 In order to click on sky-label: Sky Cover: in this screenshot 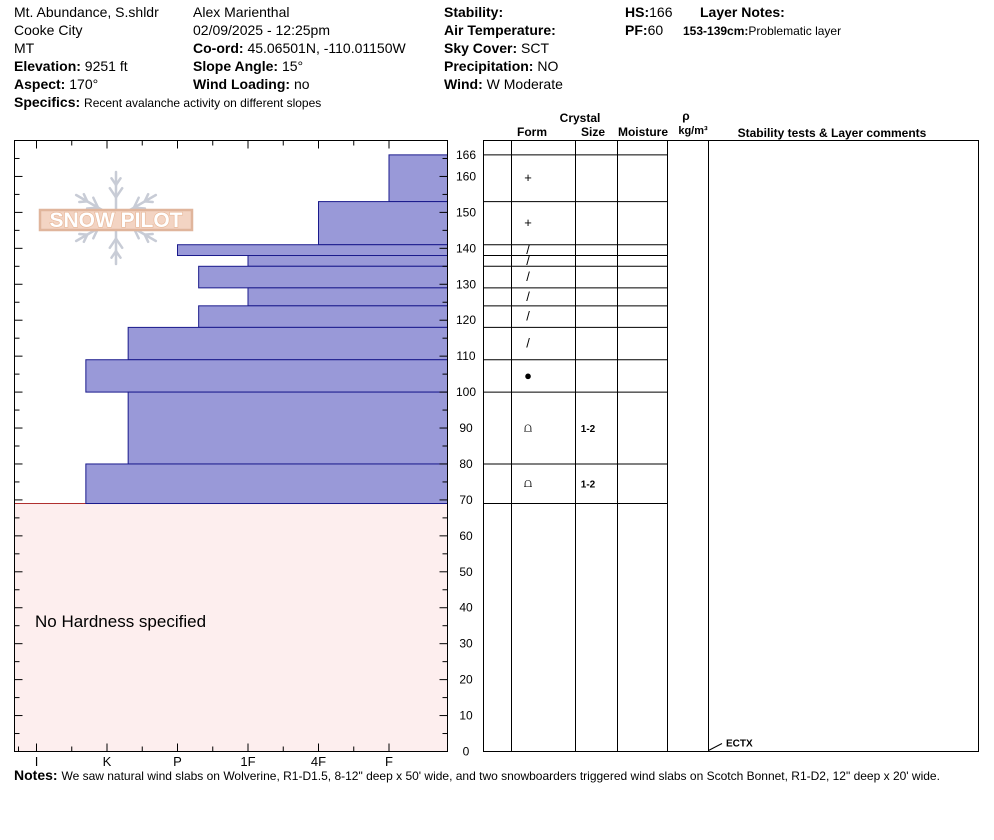, I will do `click(481, 48)`.